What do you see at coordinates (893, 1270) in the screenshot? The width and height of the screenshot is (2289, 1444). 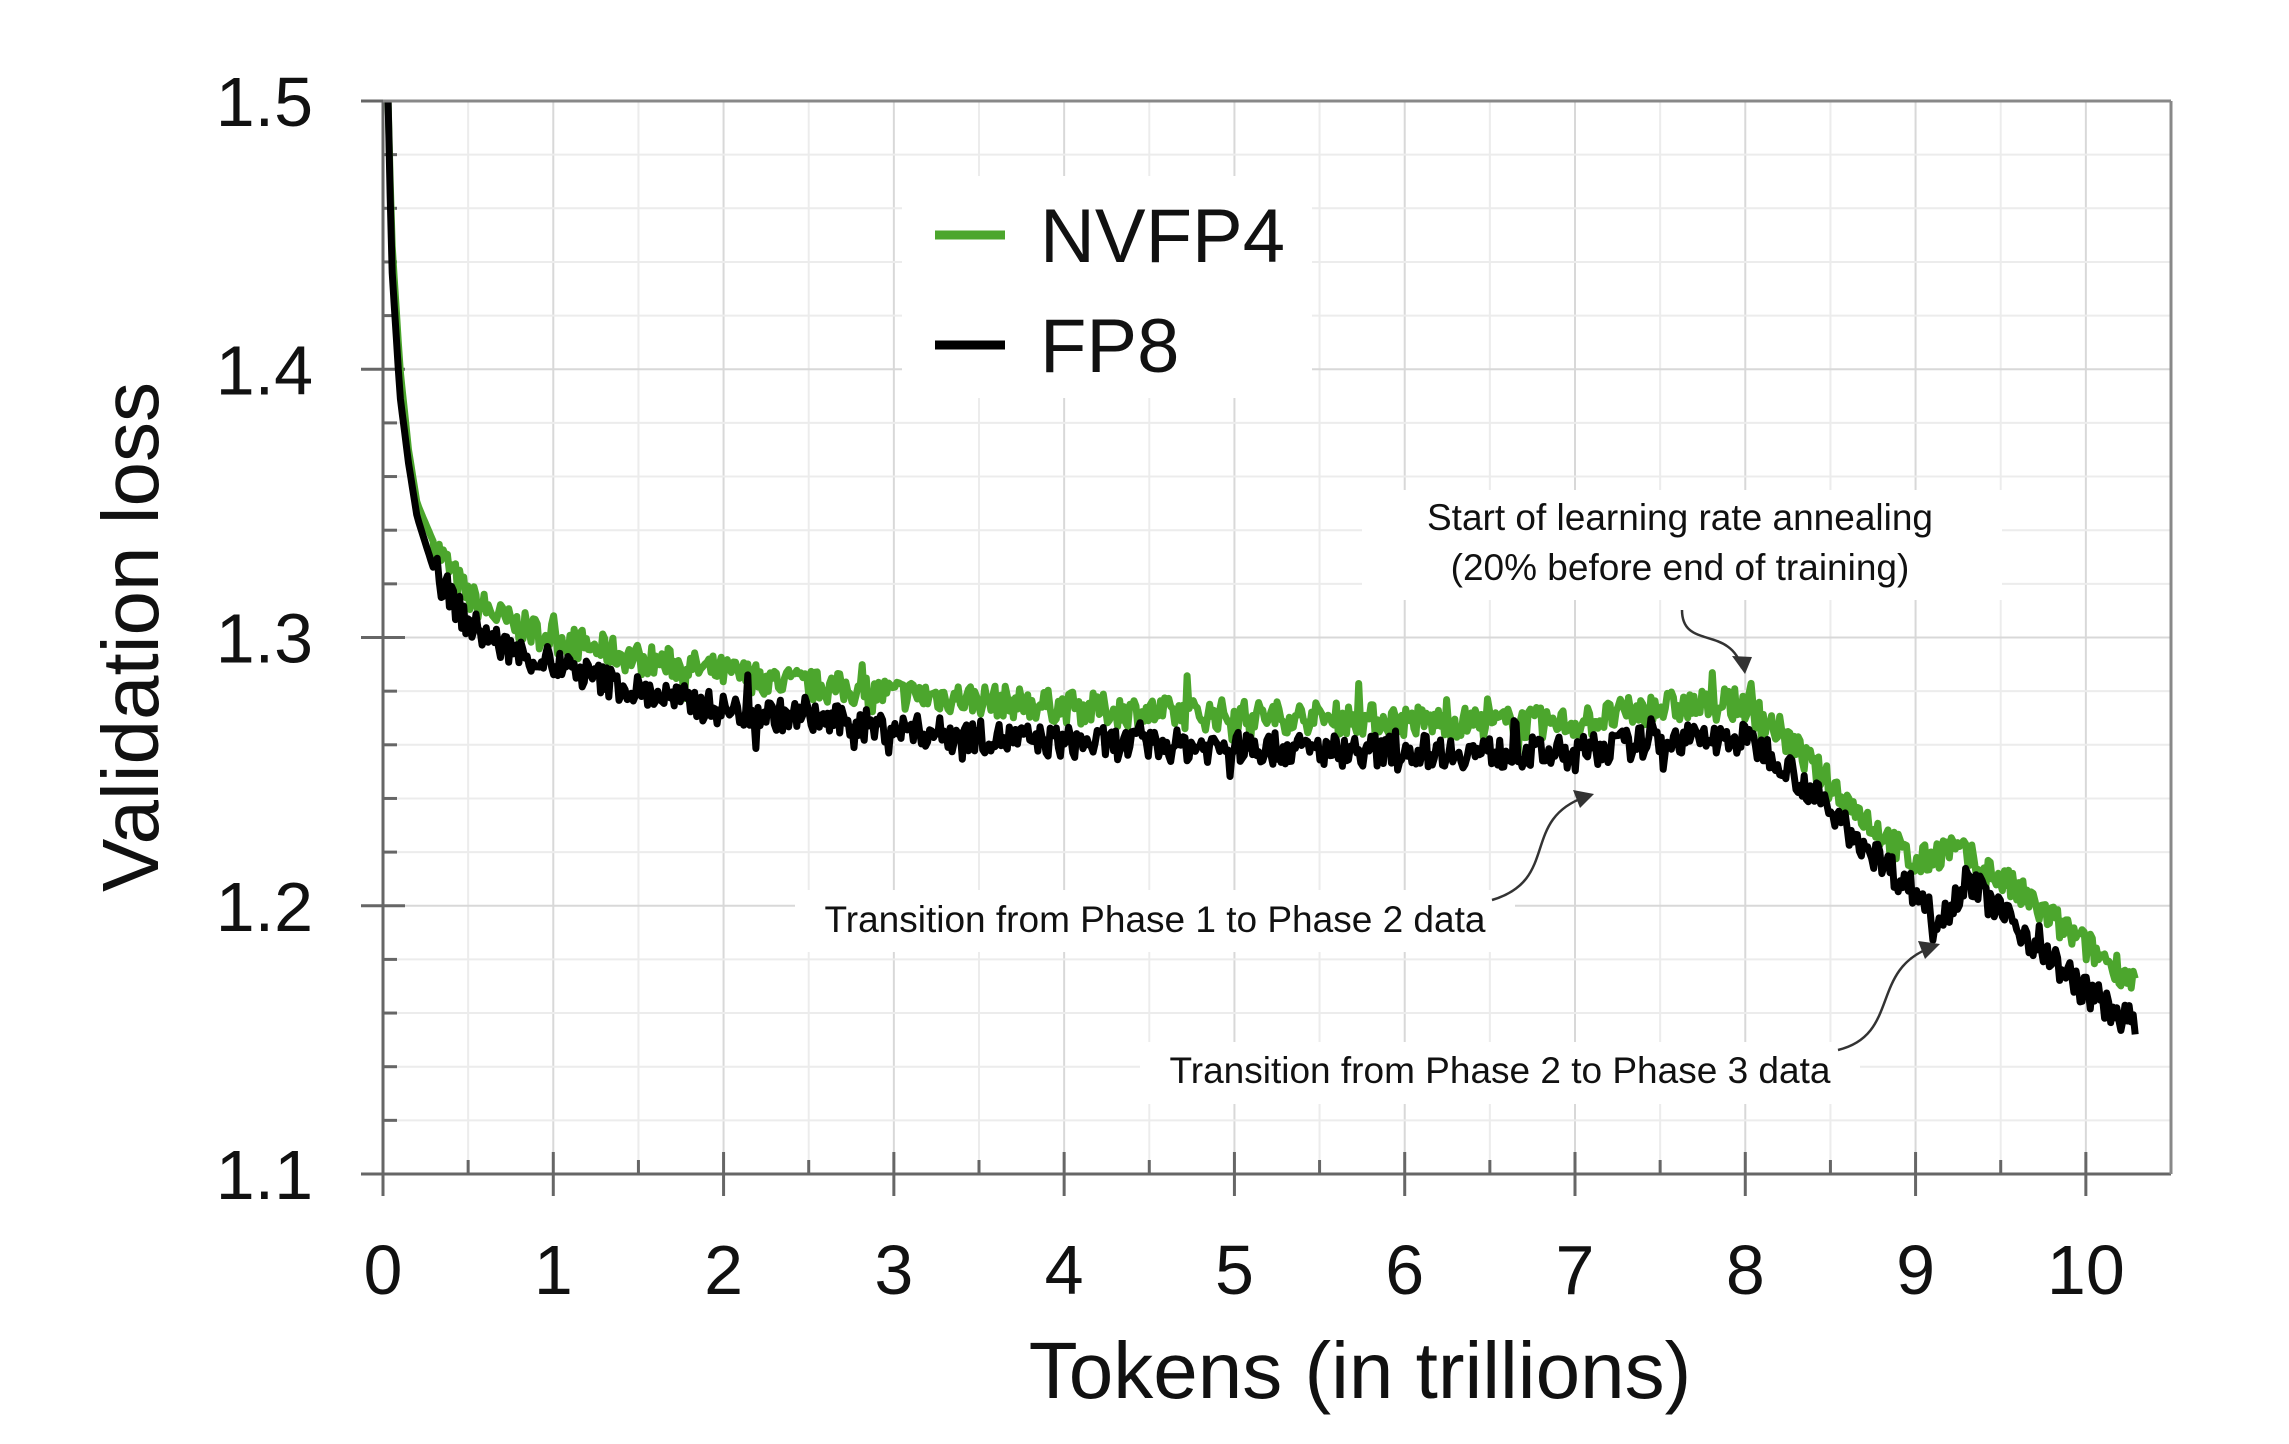 I see `x-tick-label: 3` at bounding box center [893, 1270].